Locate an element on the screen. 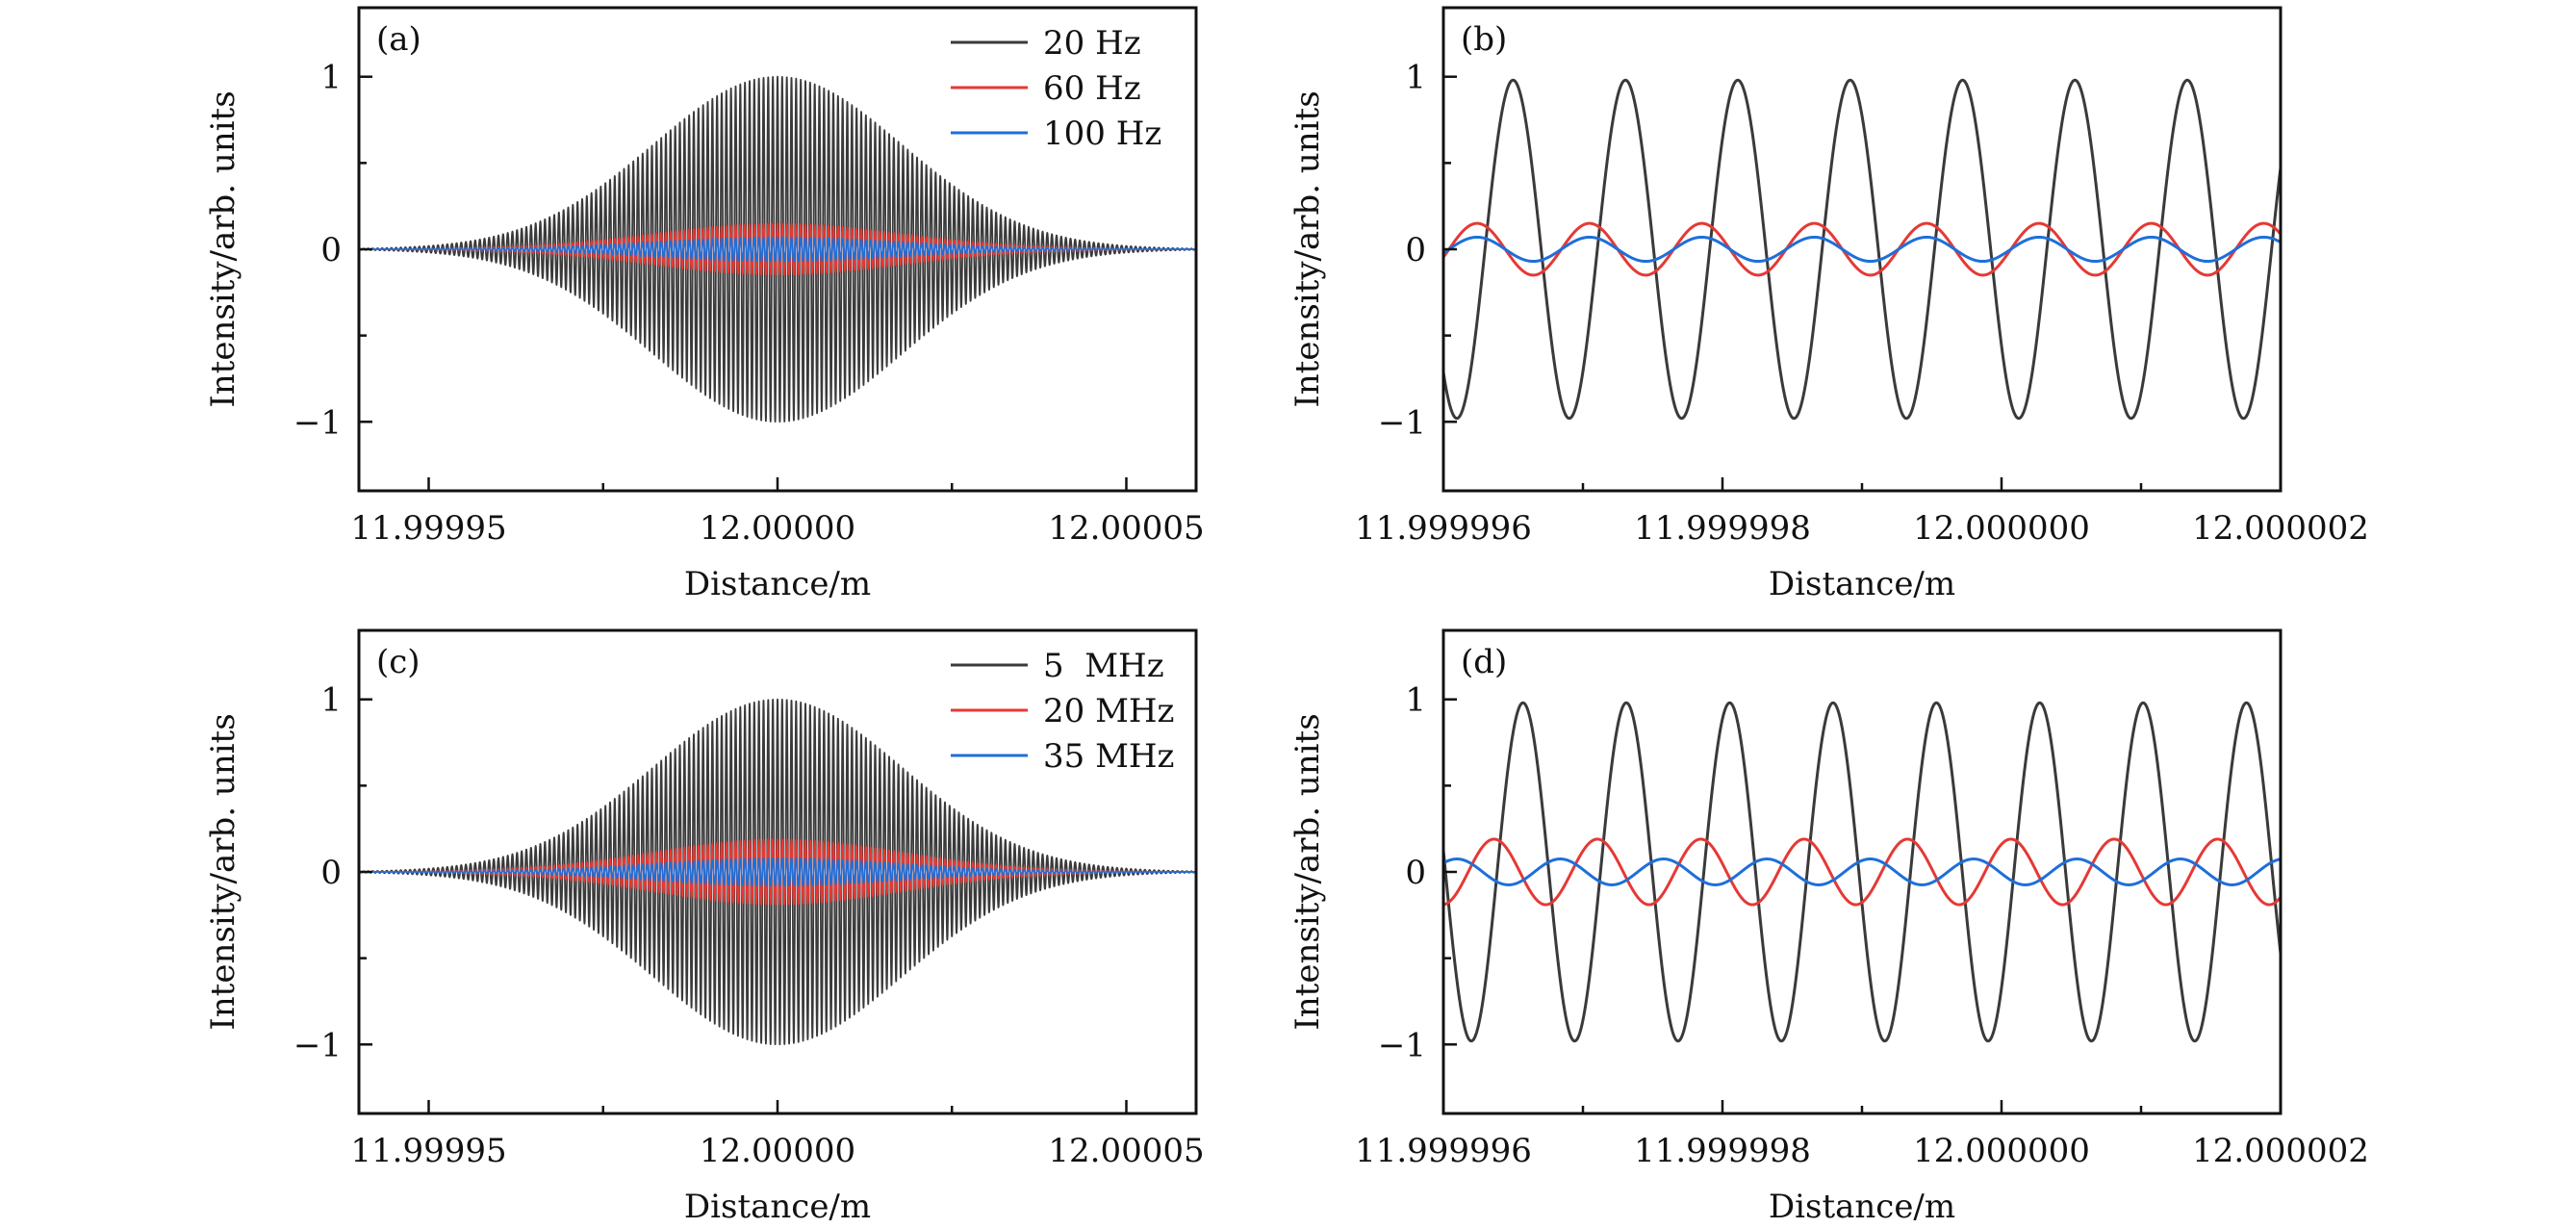 This screenshot has height=1228, width=2576. panel-label: (c) is located at coordinates (398, 662).